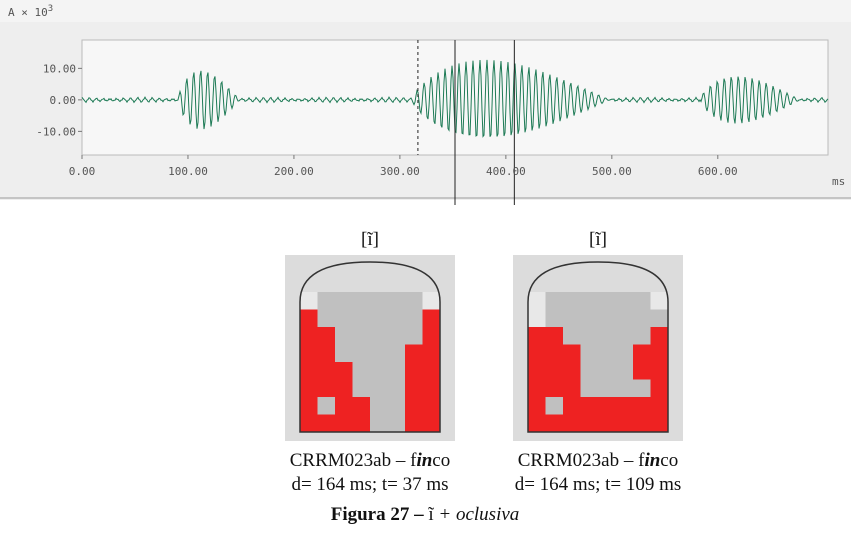  What do you see at coordinates (612, 171) in the screenshot?
I see `x-tick-label: 500.00` at bounding box center [612, 171].